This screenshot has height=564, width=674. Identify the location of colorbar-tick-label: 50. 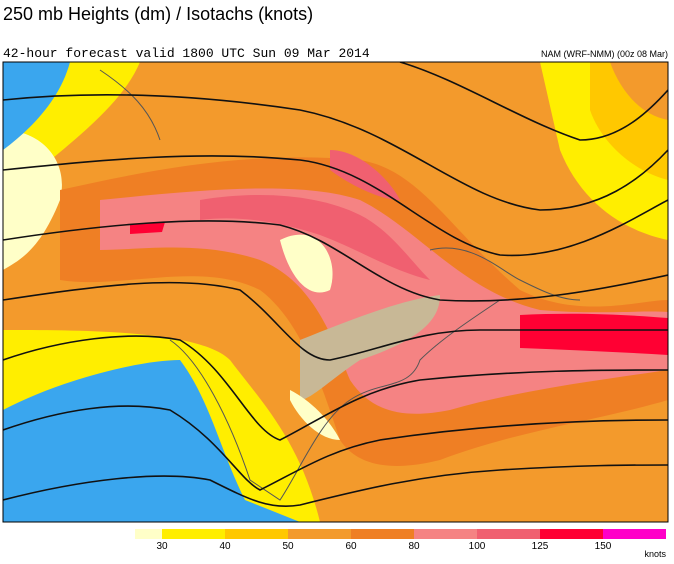
(288, 546).